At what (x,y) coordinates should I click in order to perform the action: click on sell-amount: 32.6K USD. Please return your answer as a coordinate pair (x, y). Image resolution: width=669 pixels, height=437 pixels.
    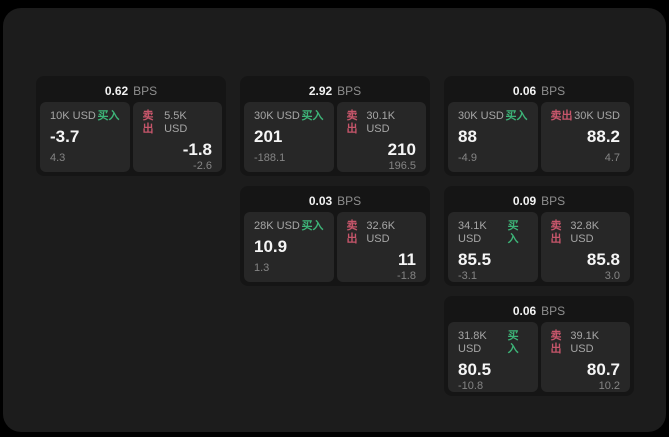
    Looking at the image, I should click on (381, 232).